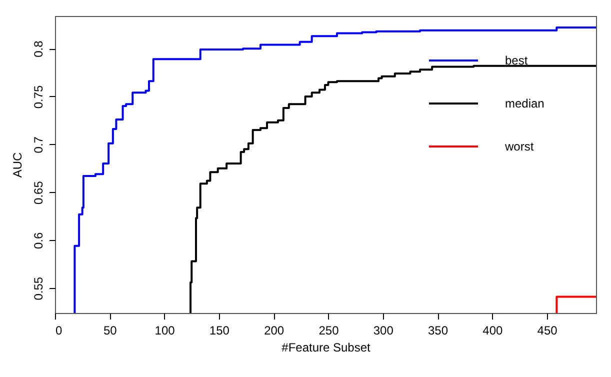  What do you see at coordinates (110, 331) in the screenshot?
I see `x-tick-label: 50` at bounding box center [110, 331].